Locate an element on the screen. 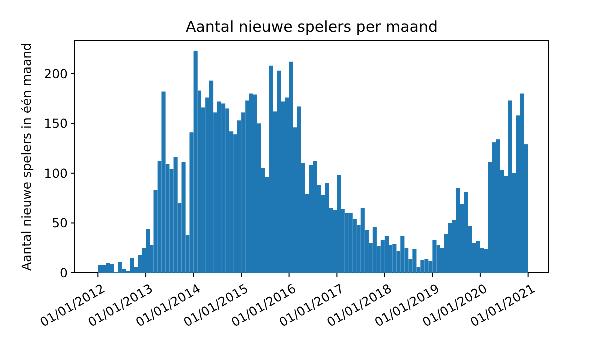 The image size is (611, 341). y-tick-label: 100 is located at coordinates (56, 173).